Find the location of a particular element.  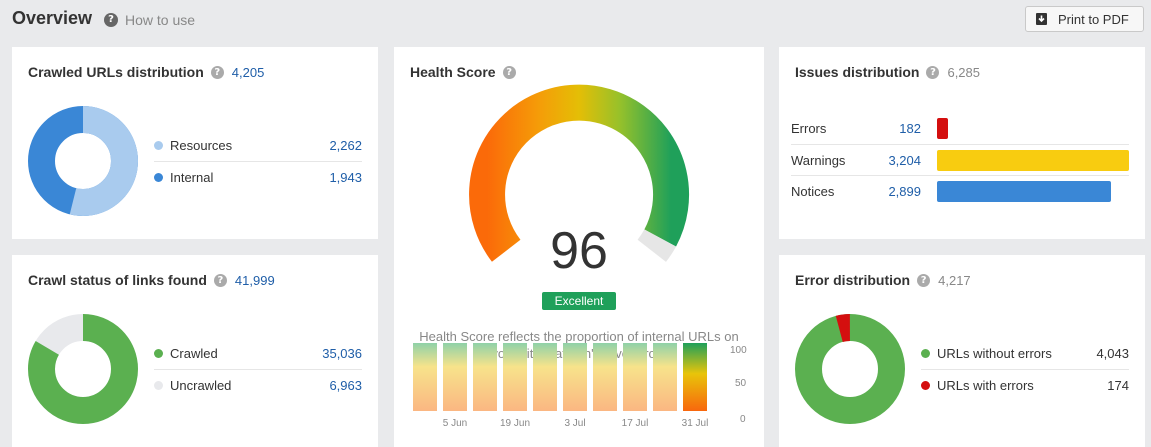

issues-count: 6,285 is located at coordinates (964, 72).